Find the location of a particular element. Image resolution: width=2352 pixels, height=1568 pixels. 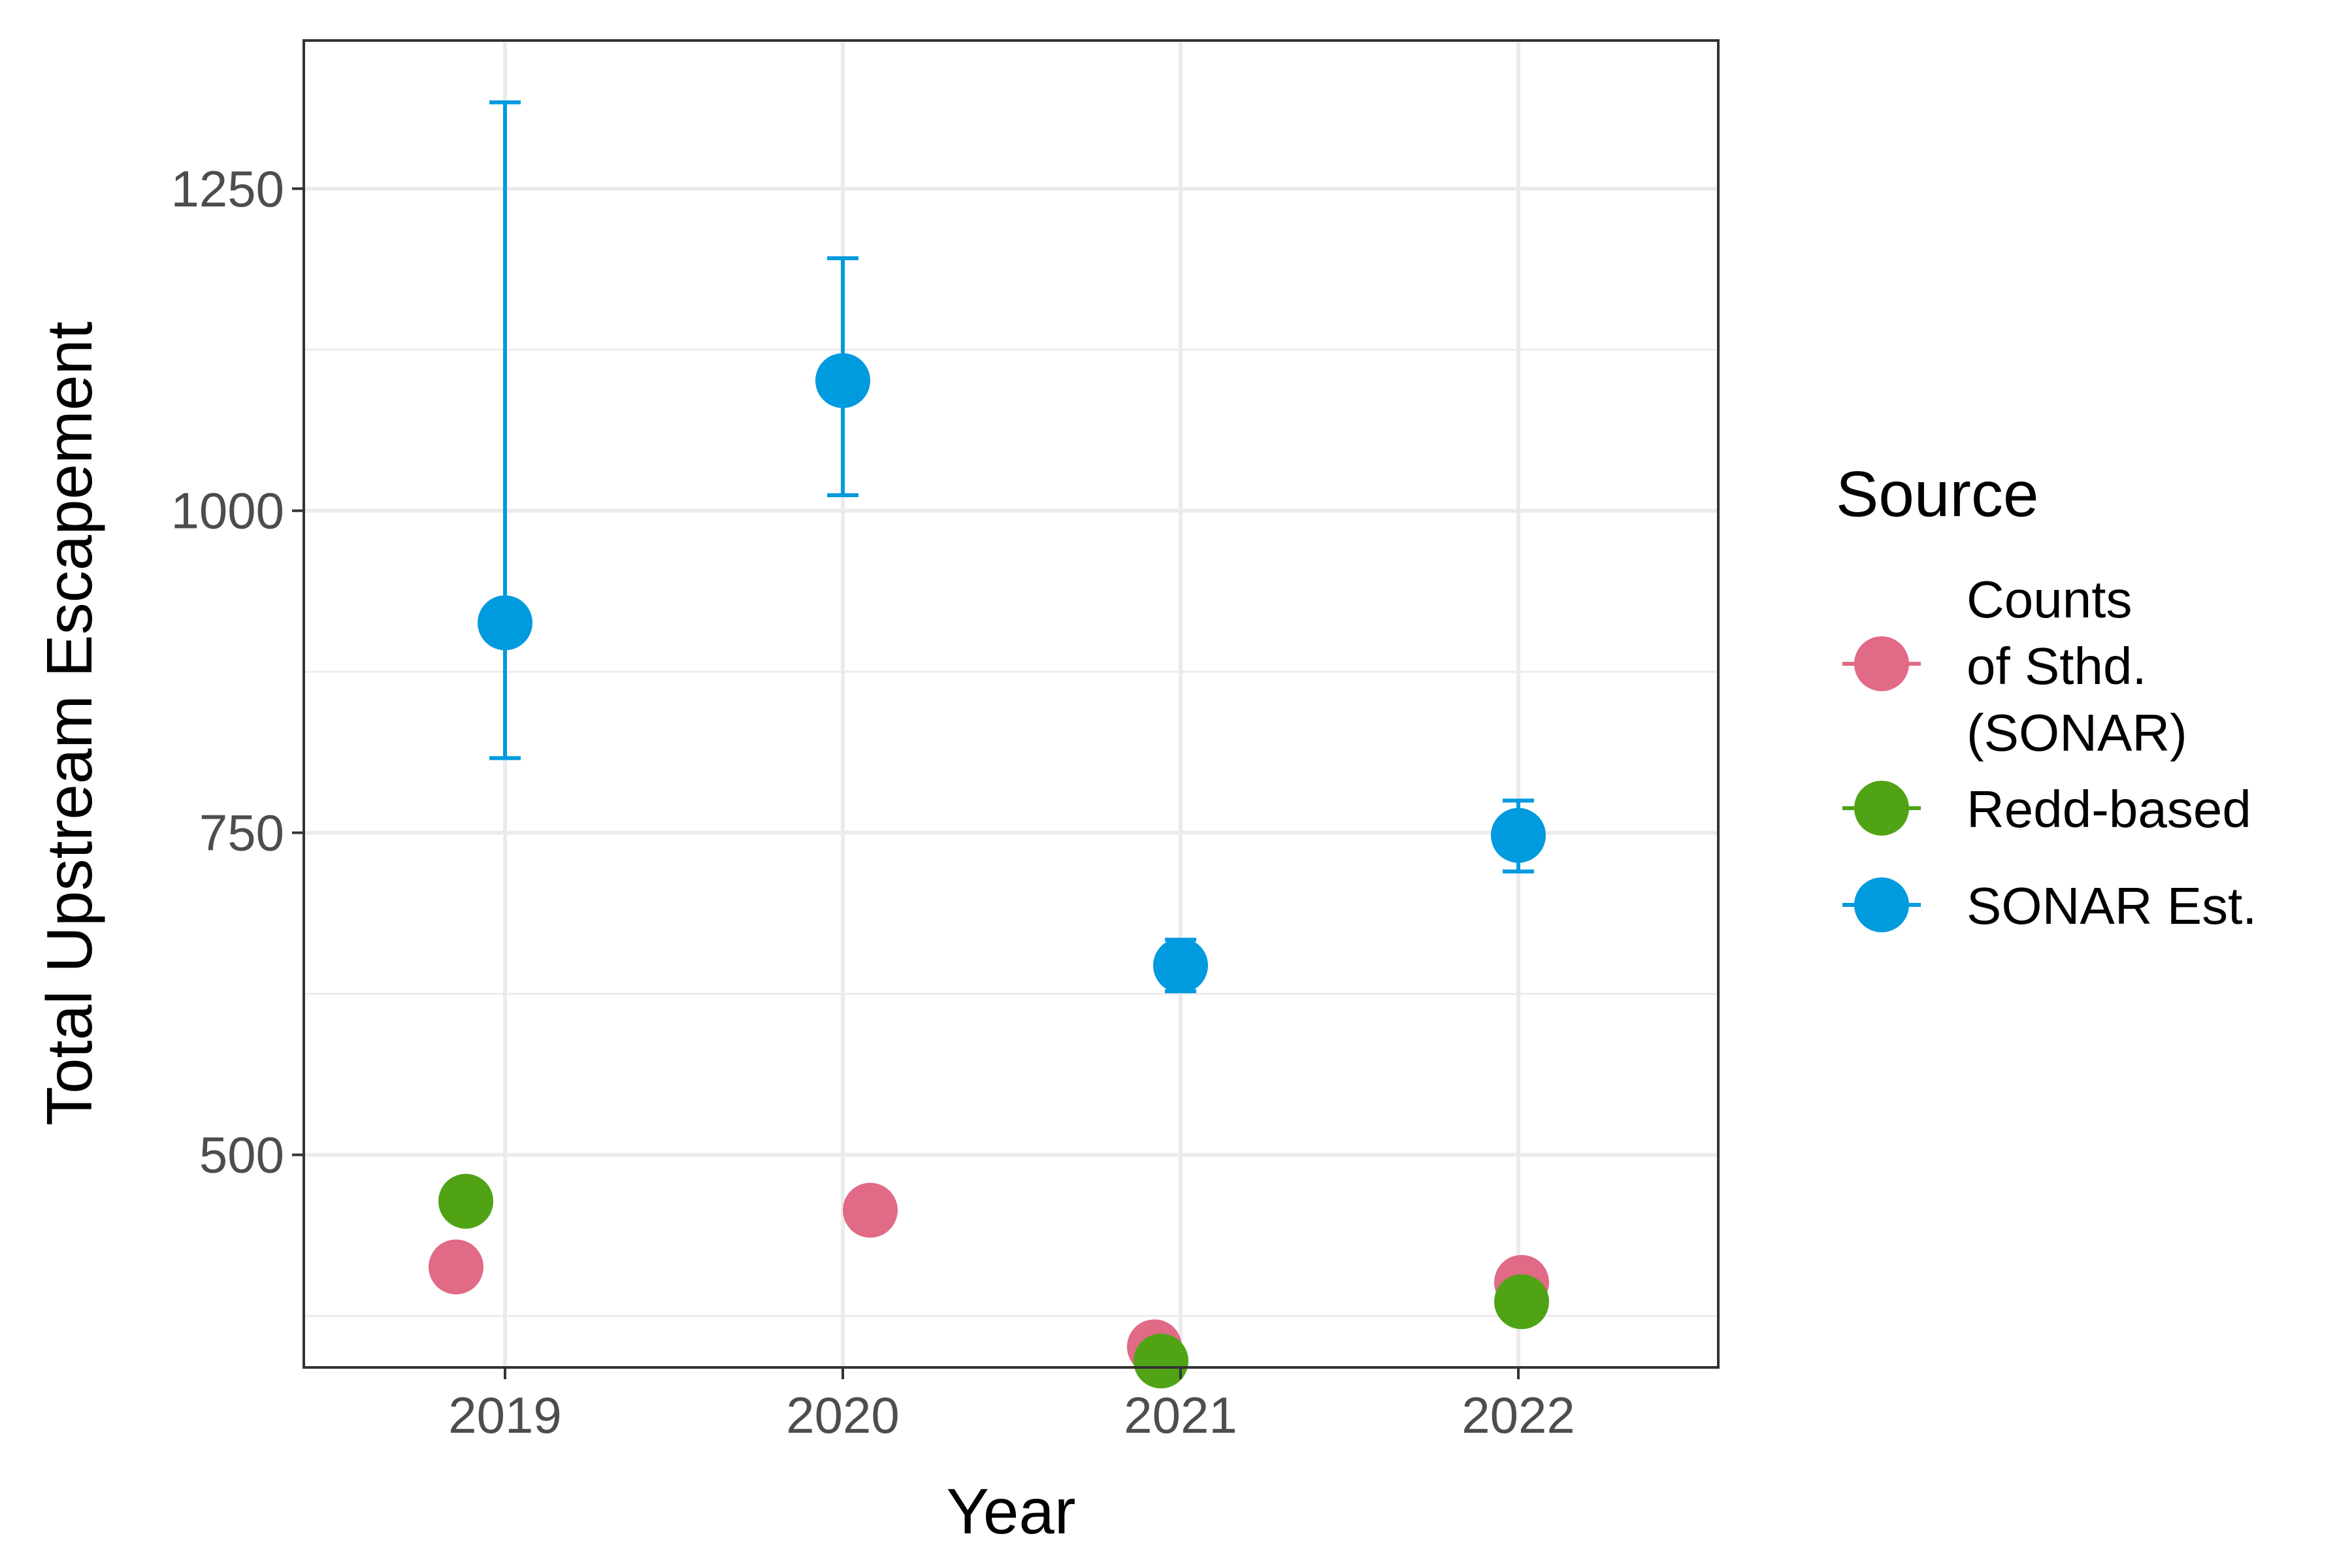

x-tick-label: 2021 is located at coordinates (1180, 1415).